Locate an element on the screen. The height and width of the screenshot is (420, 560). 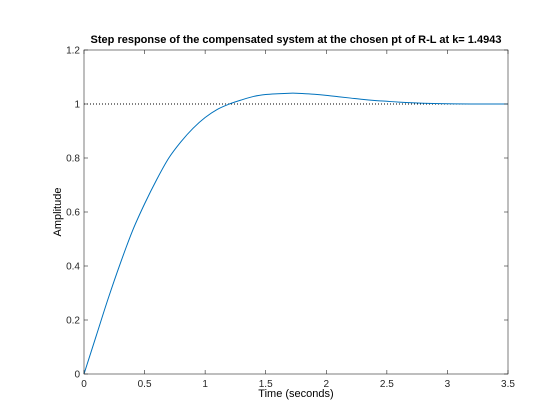
x-tick-label: 1 is located at coordinates (205, 384).